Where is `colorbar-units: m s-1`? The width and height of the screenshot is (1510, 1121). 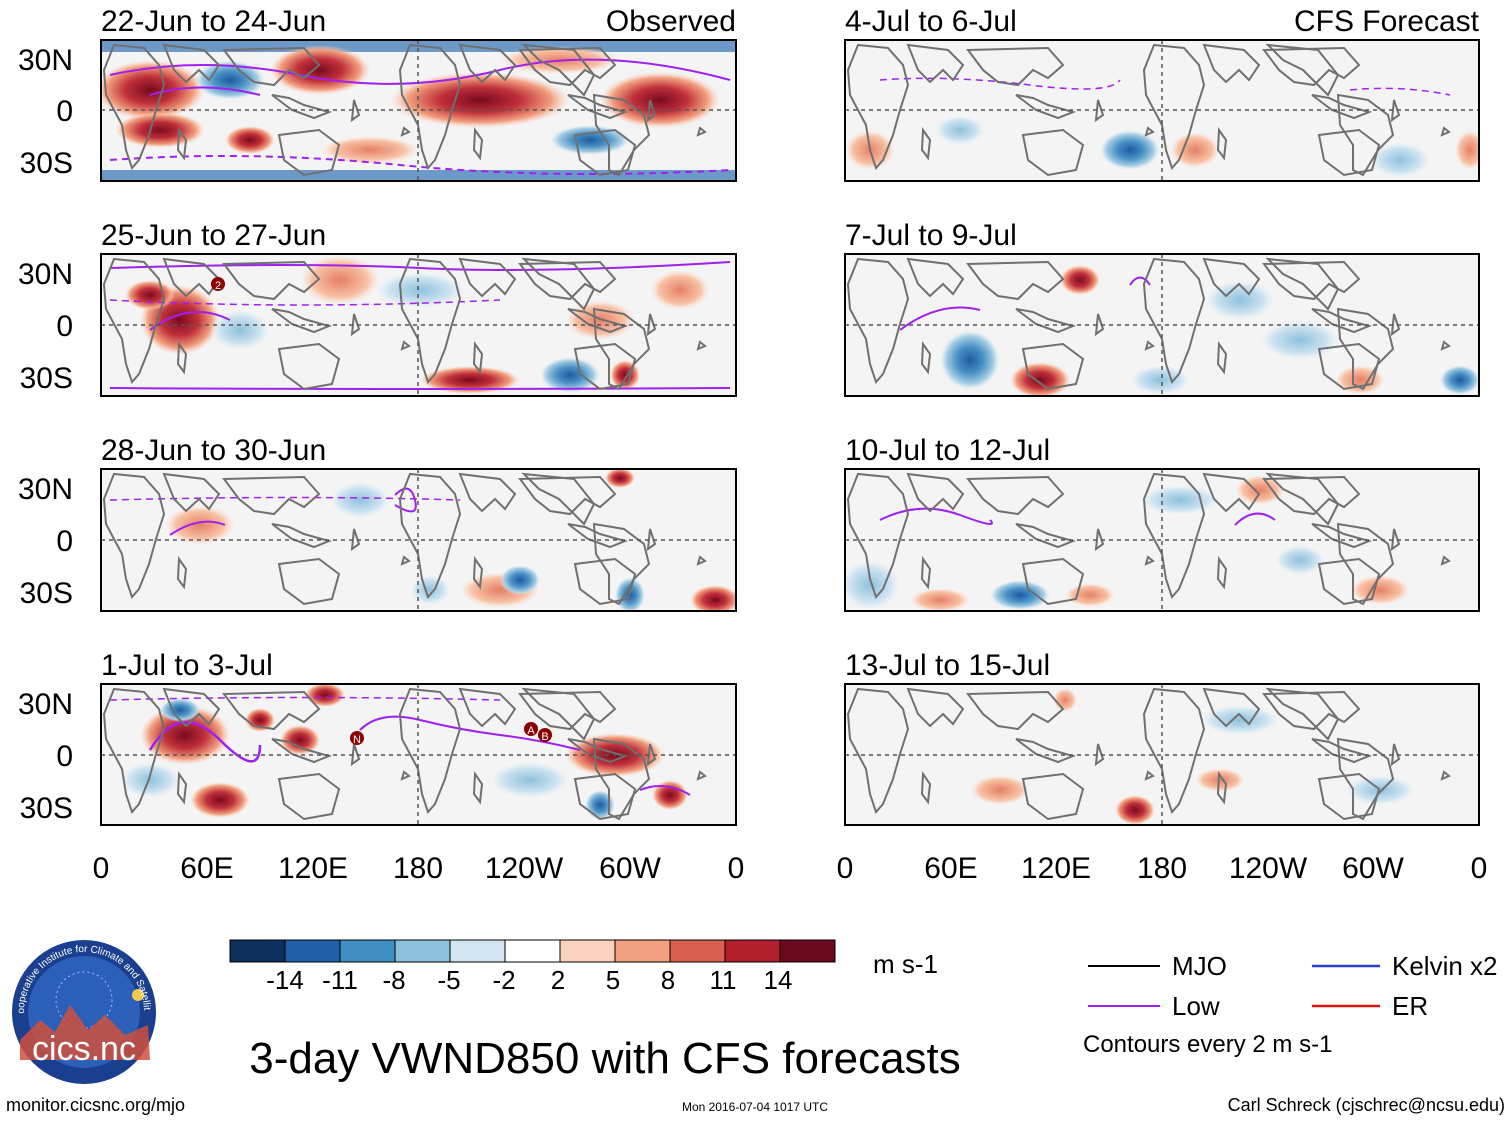 colorbar-units: m s-1 is located at coordinates (905, 964).